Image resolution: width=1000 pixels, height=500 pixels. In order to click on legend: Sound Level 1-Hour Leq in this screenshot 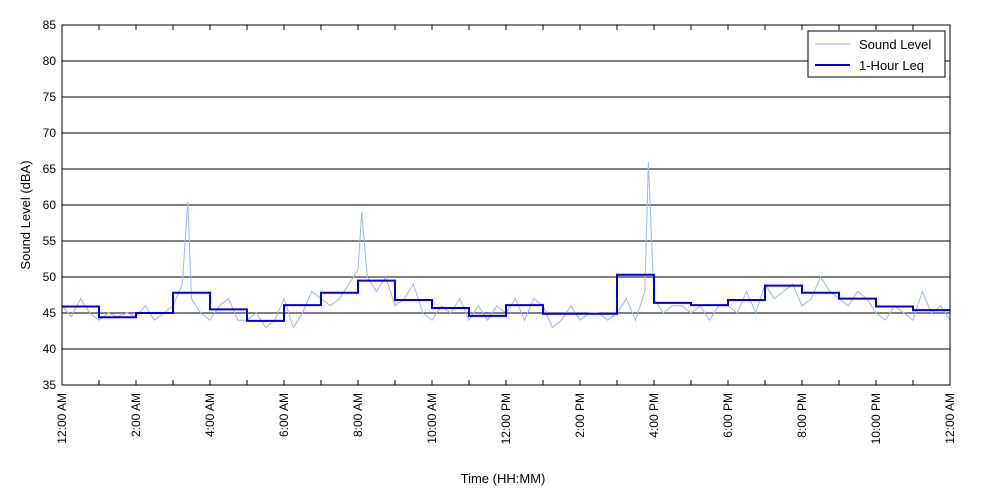, I will do `click(876, 54)`.